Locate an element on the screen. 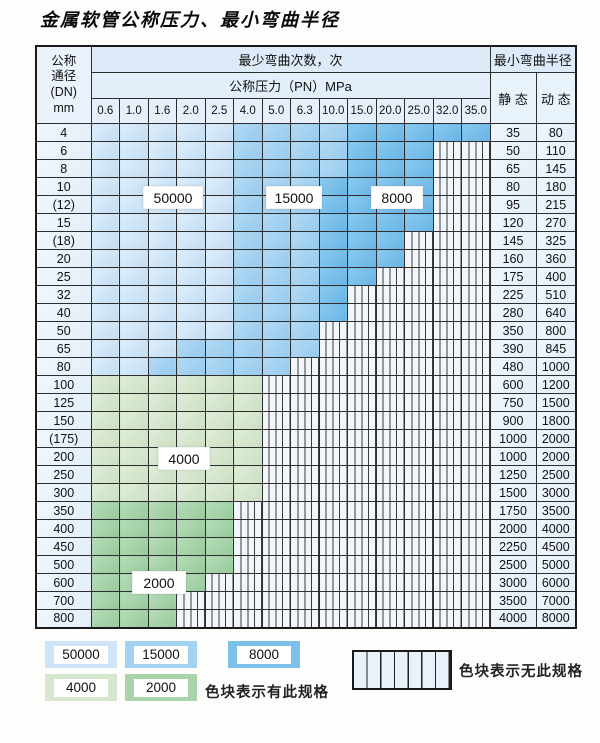  dynamic-radius-value: 4000 is located at coordinates (556, 528).